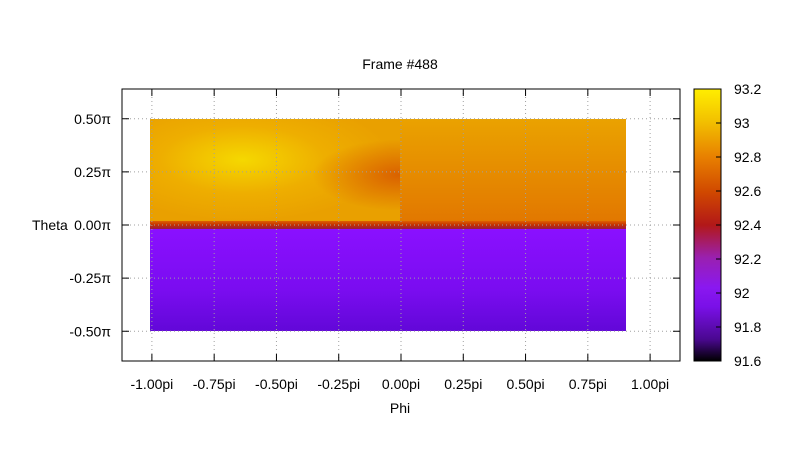 This screenshot has height=455, width=800. Describe the element at coordinates (747, 157) in the screenshot. I see `colorbar-tick-label: 92.8` at that location.